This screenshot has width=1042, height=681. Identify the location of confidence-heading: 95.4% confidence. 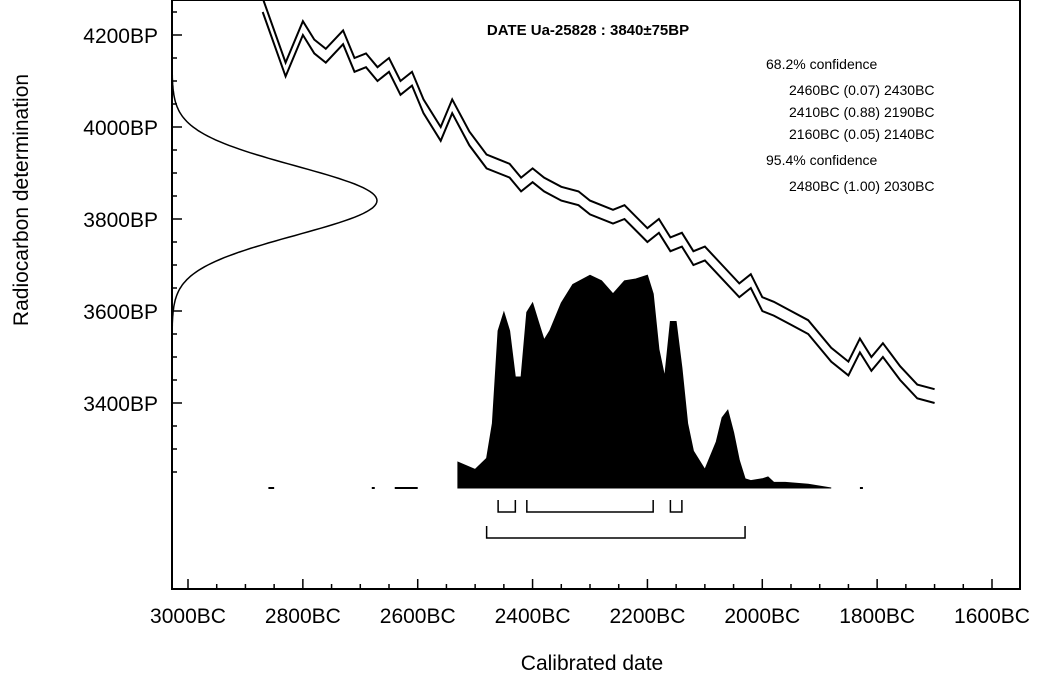
(822, 160).